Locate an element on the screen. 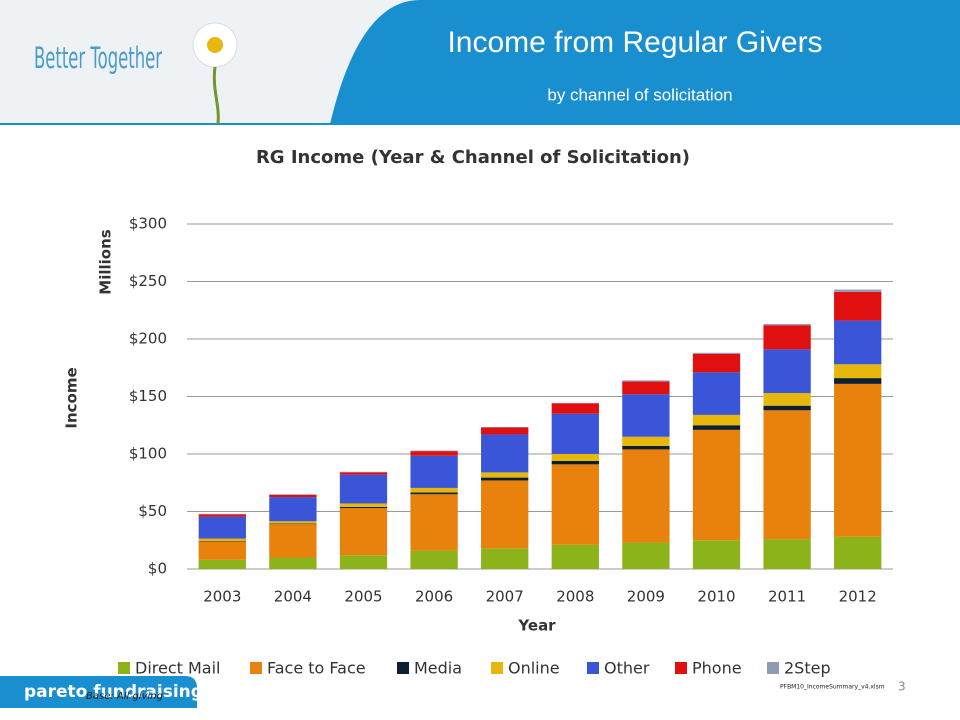 The width and height of the screenshot is (960, 720). y-tick-label: $200 is located at coordinates (148, 339).